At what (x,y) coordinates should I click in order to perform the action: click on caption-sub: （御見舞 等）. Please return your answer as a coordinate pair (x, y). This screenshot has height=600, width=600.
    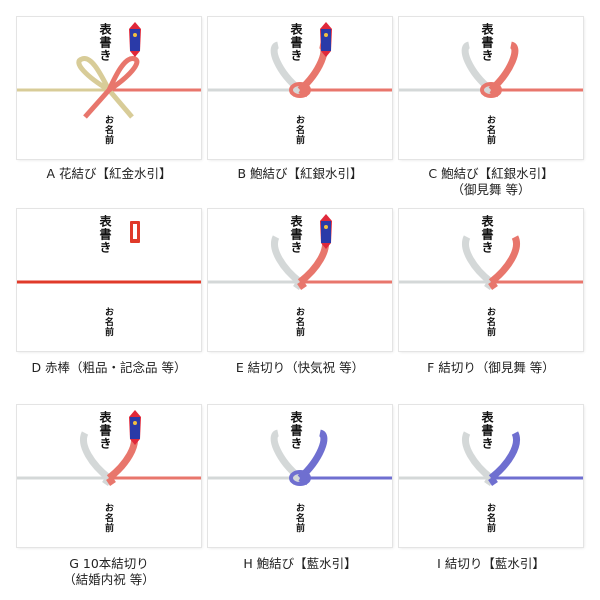
    Looking at the image, I should click on (491, 189).